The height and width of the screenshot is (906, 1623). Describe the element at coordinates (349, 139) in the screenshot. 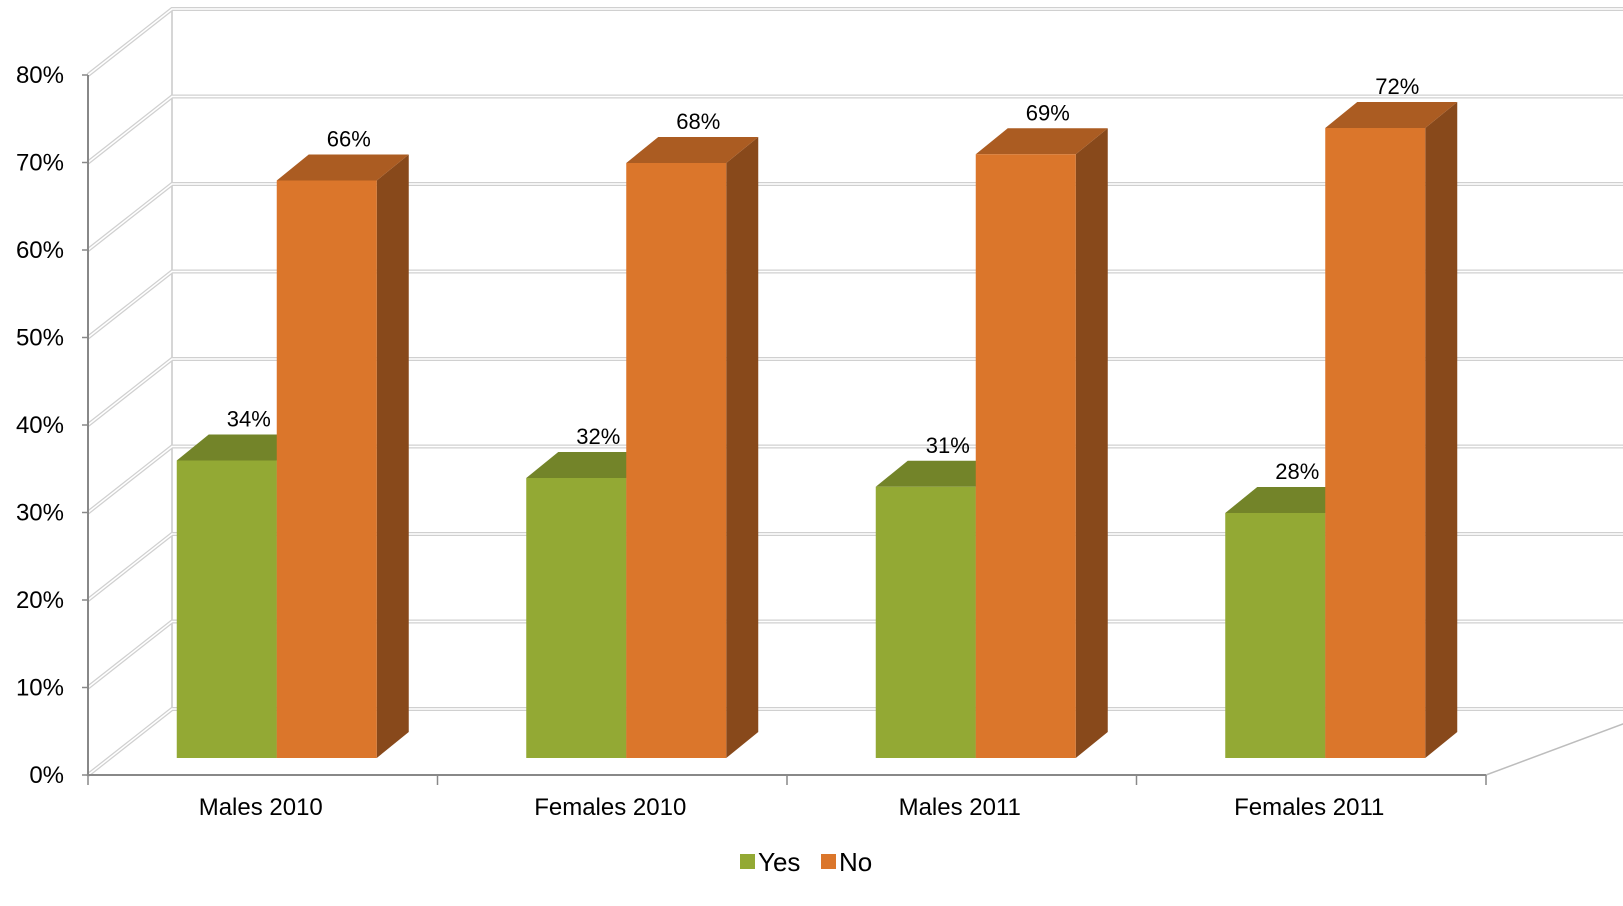

I see `data-label: 66%` at that location.